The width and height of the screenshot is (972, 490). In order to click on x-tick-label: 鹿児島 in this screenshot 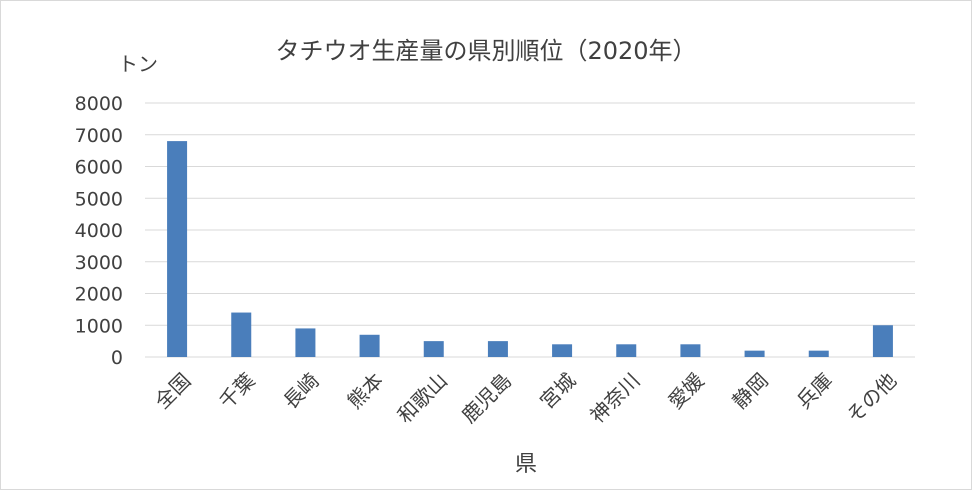, I will do `click(486, 397)`.